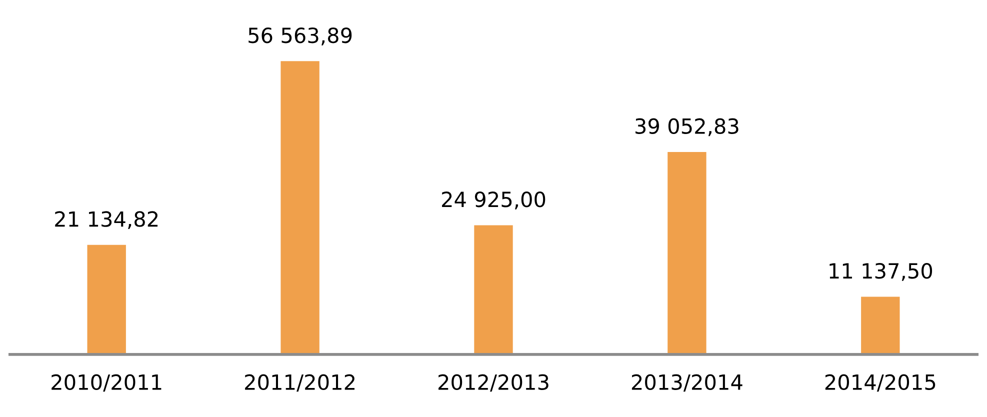 Image resolution: width=987 pixels, height=417 pixels. Describe the element at coordinates (880, 383) in the screenshot. I see `x-tick-label: 2014/2015` at that location.